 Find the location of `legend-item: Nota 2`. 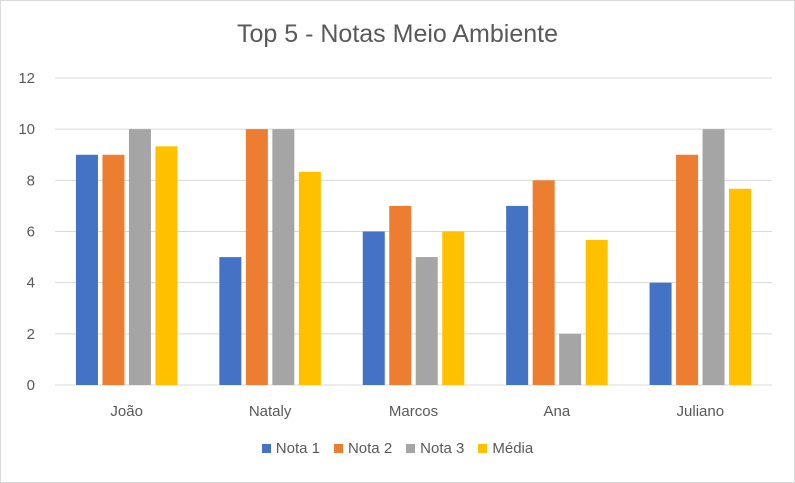

legend-item: Nota 2 is located at coordinates (363, 448).